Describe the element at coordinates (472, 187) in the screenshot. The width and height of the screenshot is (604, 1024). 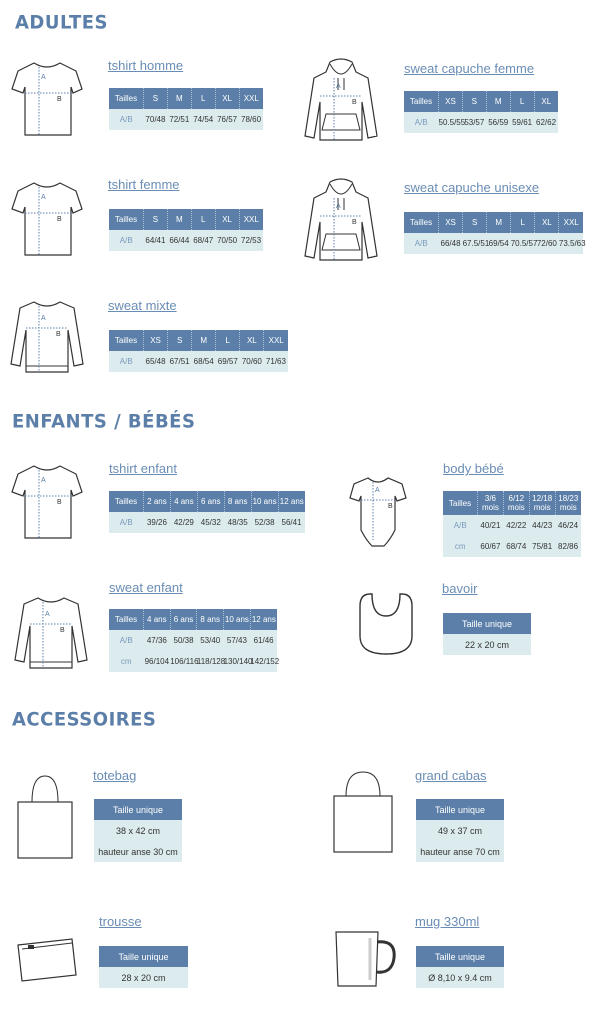
I see `product-title-sweat-capuche-unisexe: sweat capuche unisexe` at that location.